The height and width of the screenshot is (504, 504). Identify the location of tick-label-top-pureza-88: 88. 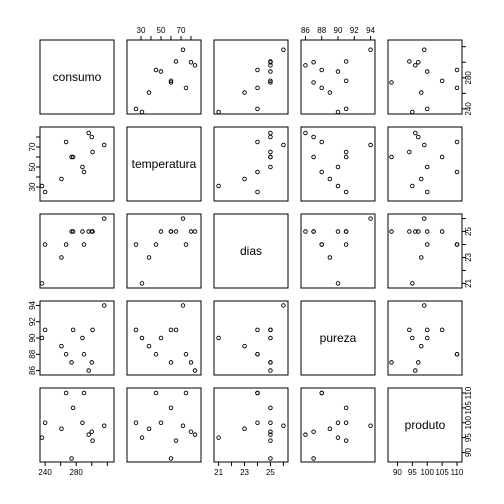
(321, 30).